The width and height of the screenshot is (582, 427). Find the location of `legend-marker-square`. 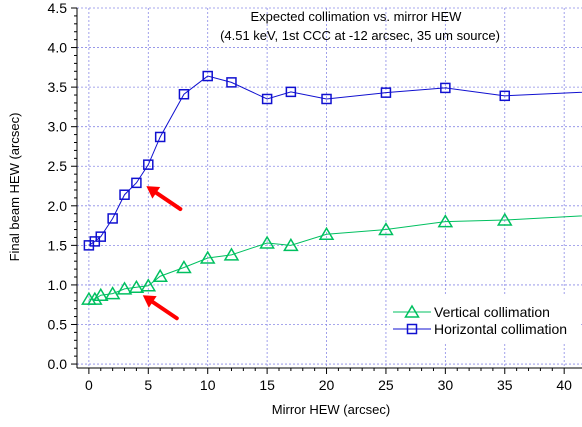

legend-marker-square is located at coordinates (412, 329).